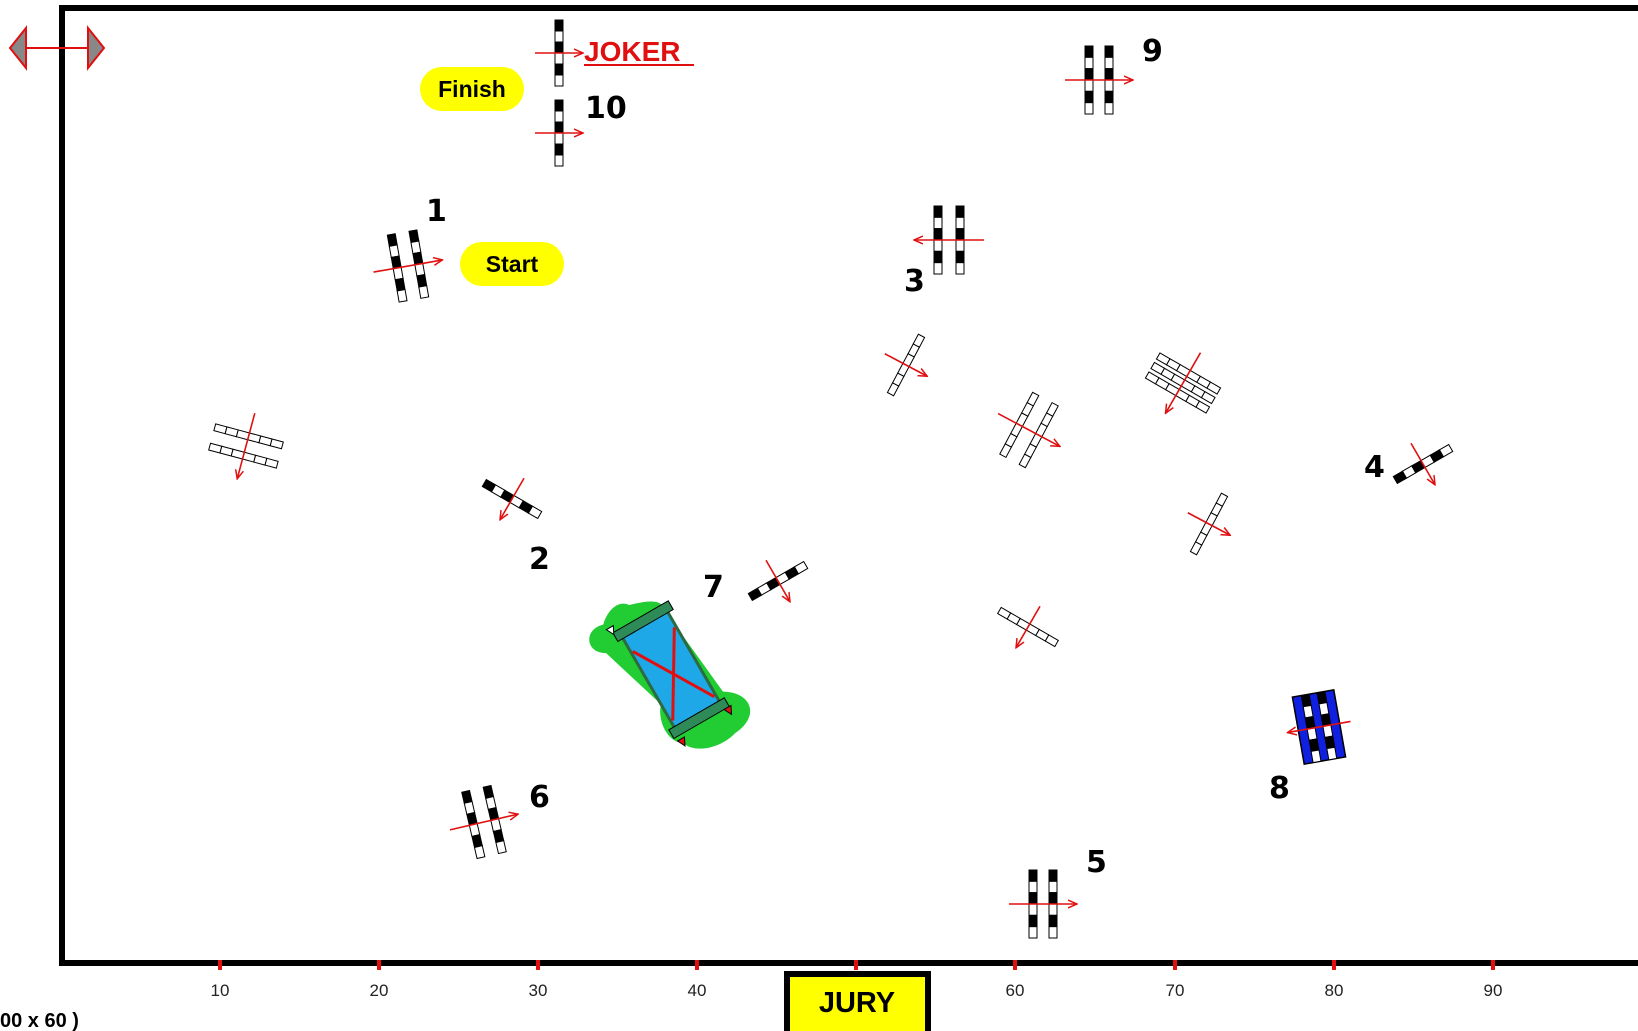  I want to click on fence-white-c, so click(1037, 430).